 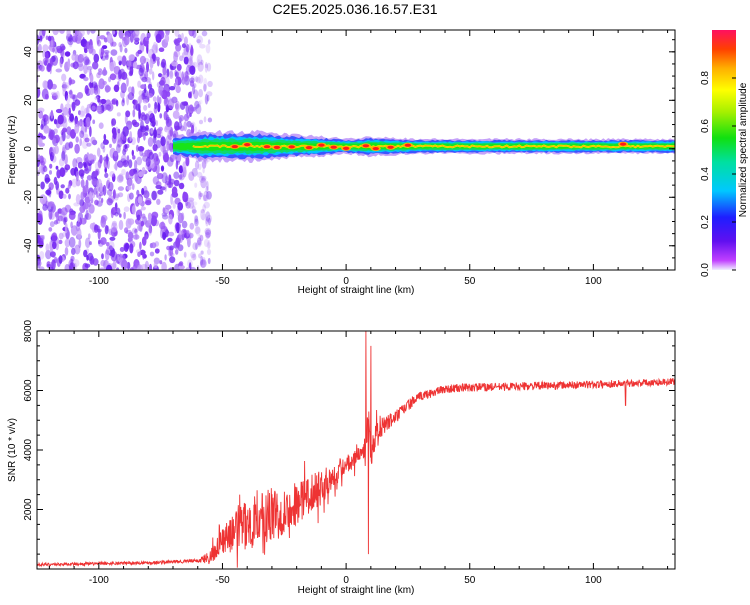 I want to click on spectrogram-ylabel: Frequency (Hz), so click(x=12, y=150).